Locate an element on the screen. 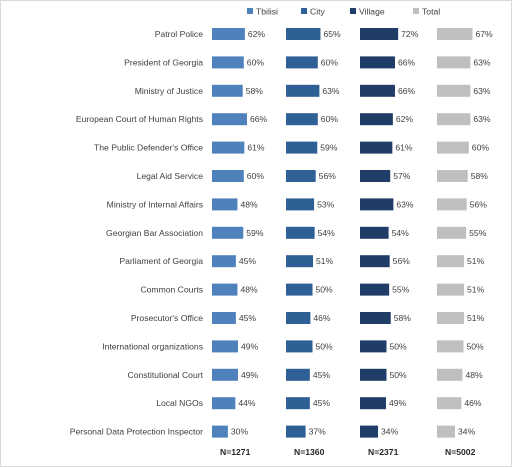  data-label-tbilisi-georgian-bar-association: 59% is located at coordinates (255, 233).